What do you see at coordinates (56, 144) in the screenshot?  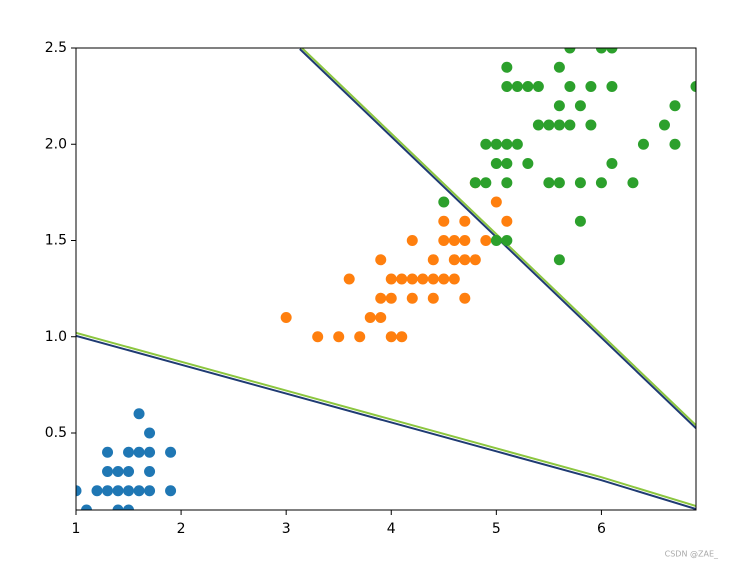 I see `y-tick-label: 2.0` at bounding box center [56, 144].